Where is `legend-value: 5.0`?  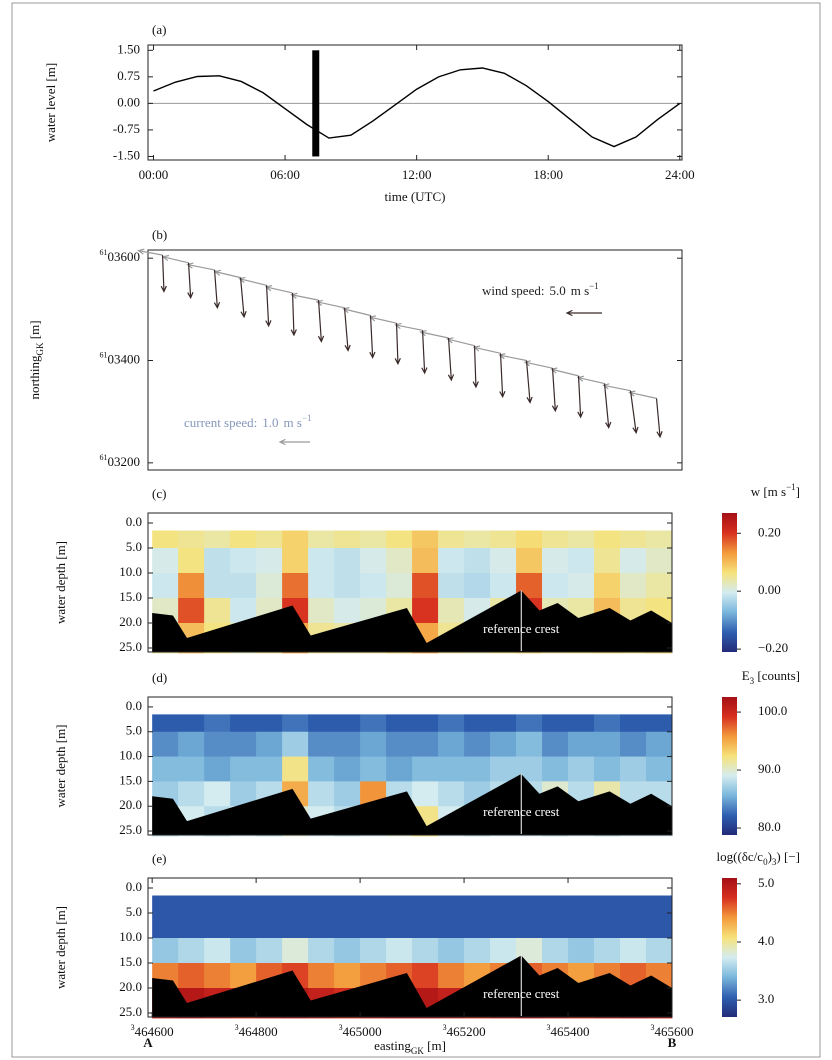 legend-value: 5.0 is located at coordinates (557, 290).